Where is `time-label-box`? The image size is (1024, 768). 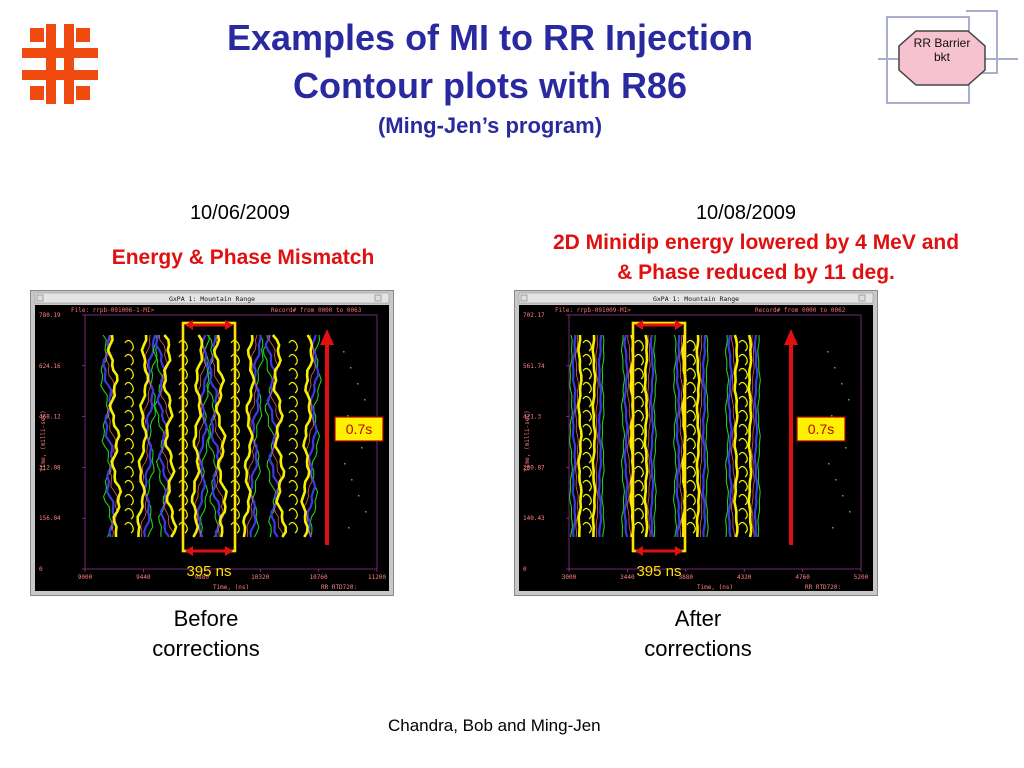 time-label-box is located at coordinates (359, 429).